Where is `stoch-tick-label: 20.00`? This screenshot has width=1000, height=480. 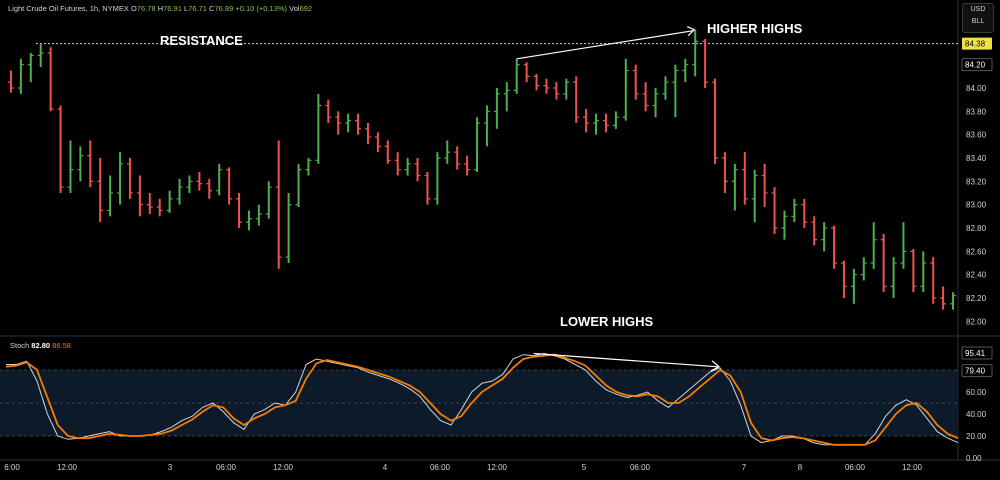
stoch-tick-label: 20.00 is located at coordinates (976, 436).